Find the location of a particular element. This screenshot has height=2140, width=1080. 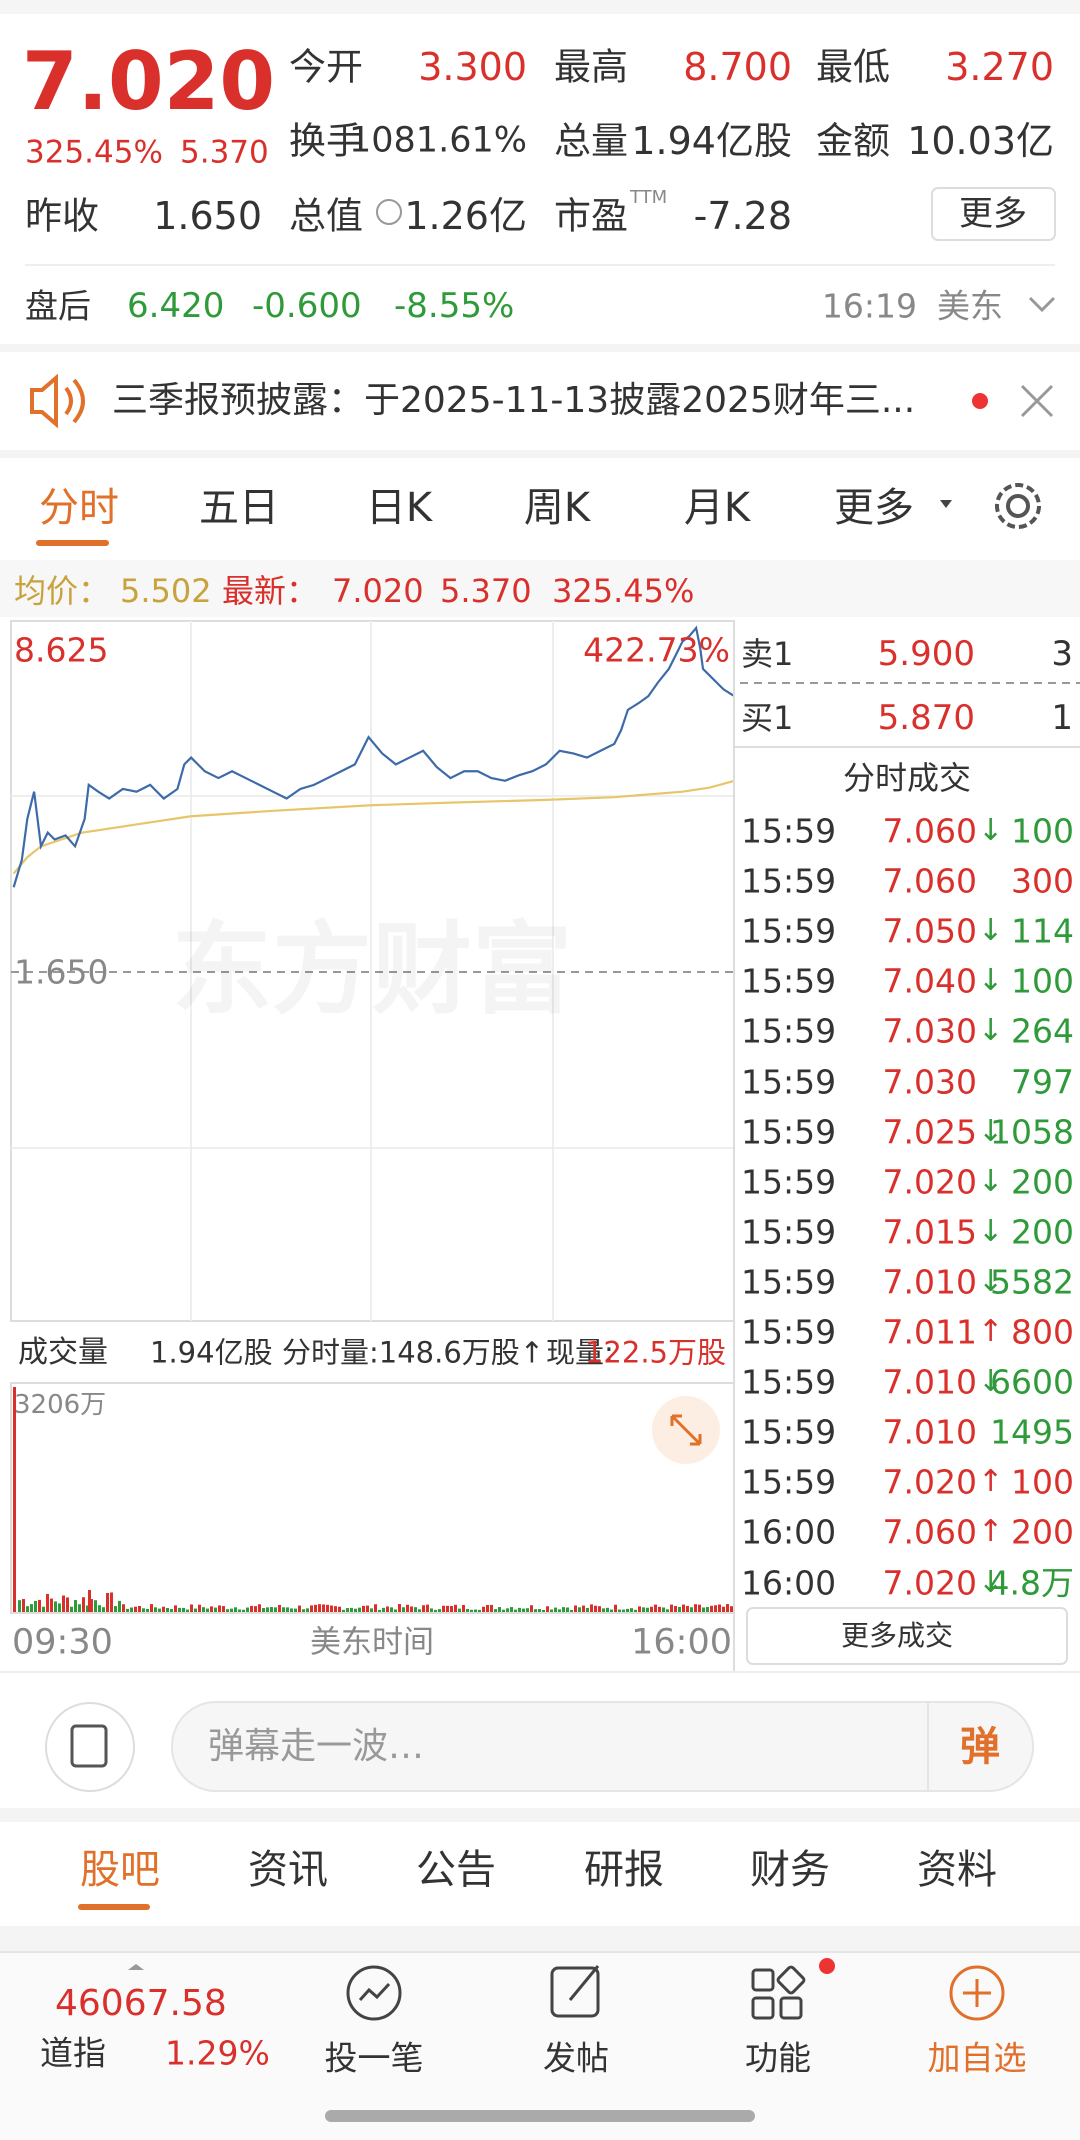

book-vol: 1 is located at coordinates (1062, 718).